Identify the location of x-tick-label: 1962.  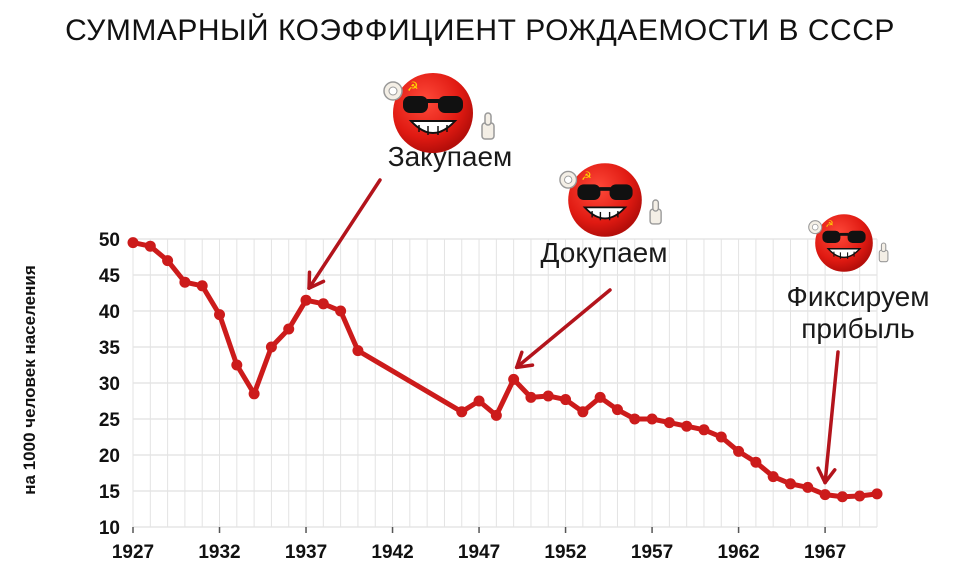
(738, 552).